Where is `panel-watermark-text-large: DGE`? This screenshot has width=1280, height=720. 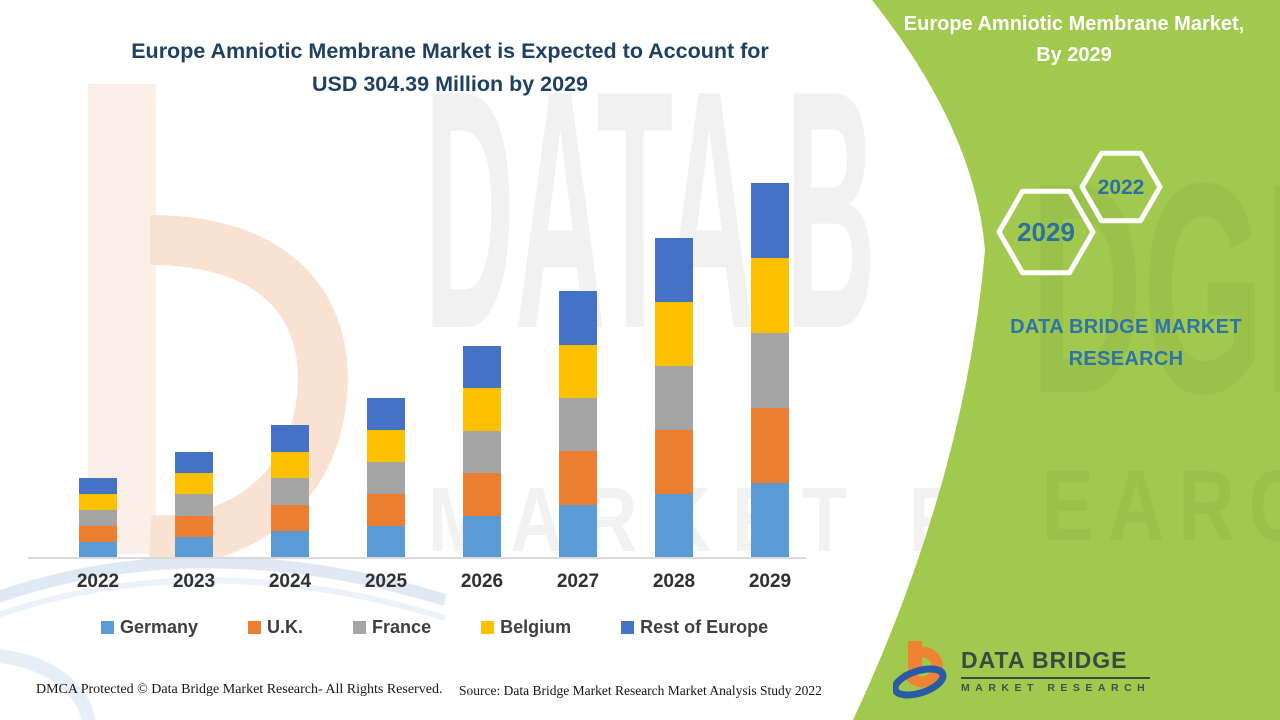
panel-watermark-text-large: DGE is located at coordinates (1155, 288).